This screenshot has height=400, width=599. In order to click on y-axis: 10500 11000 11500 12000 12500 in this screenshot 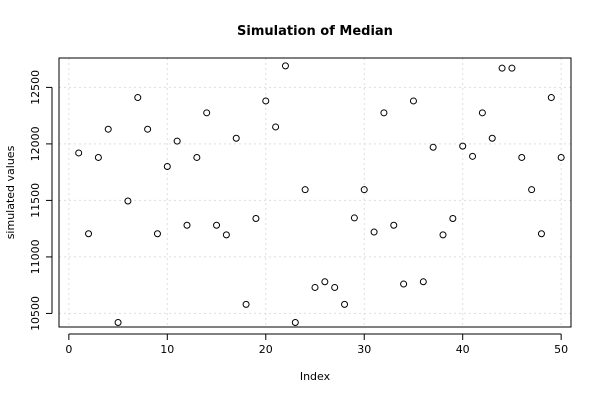, I will do `click(41, 200)`.